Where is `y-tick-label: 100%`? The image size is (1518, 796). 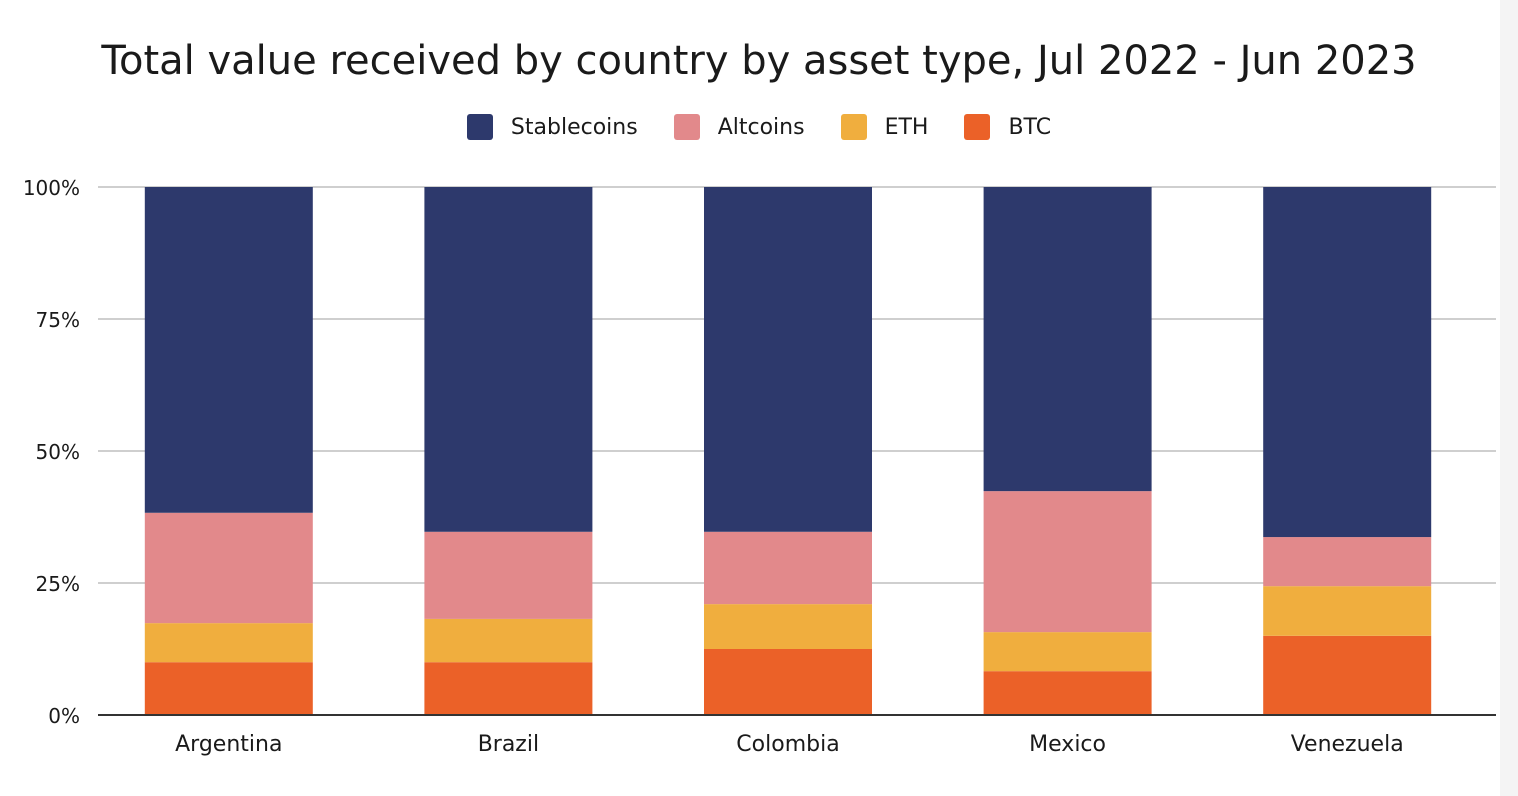 y-tick-label: 100% is located at coordinates (51, 188).